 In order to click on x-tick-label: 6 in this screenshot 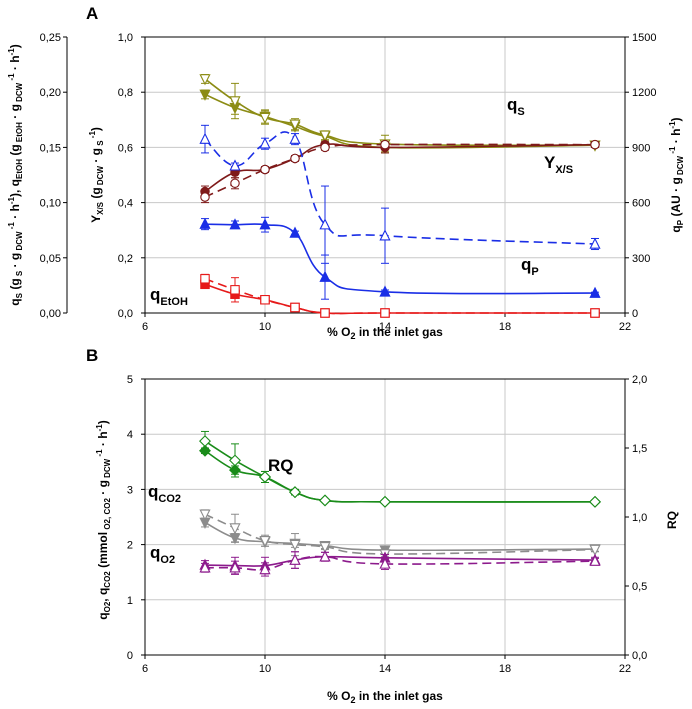, I will do `click(145, 327)`.